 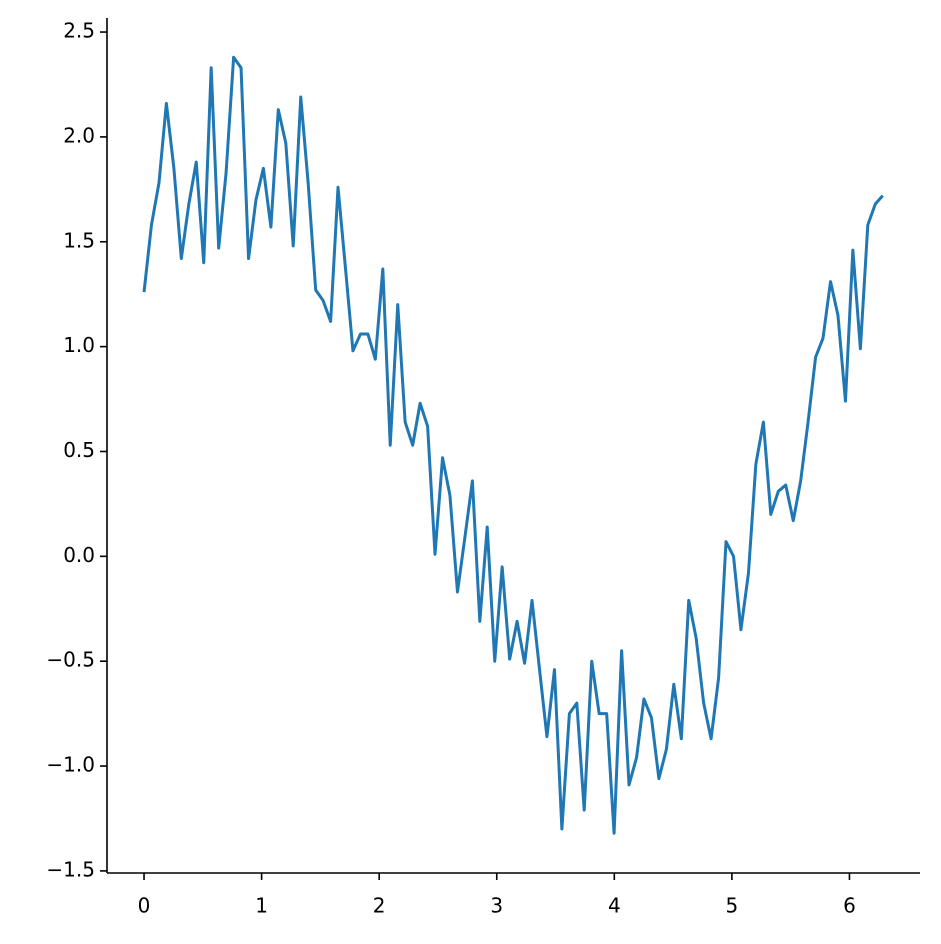 What do you see at coordinates (849, 906) in the screenshot?
I see `x-tick-label: 6` at bounding box center [849, 906].